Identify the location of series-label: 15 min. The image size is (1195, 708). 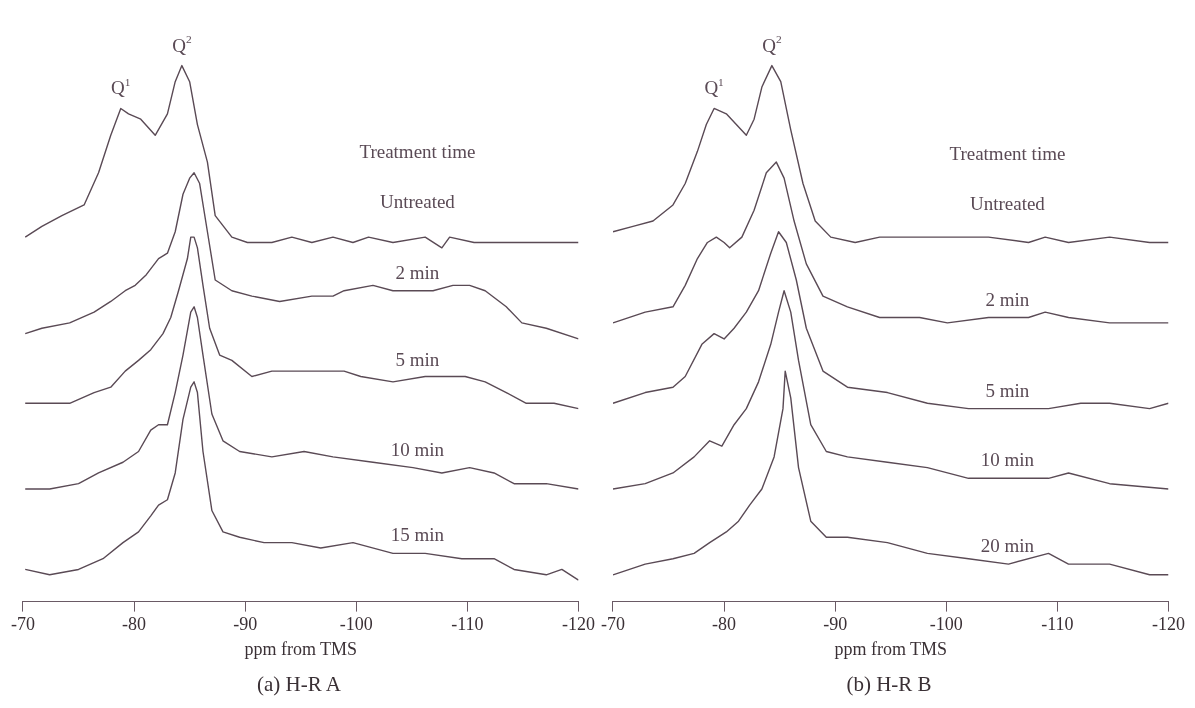
(417, 535).